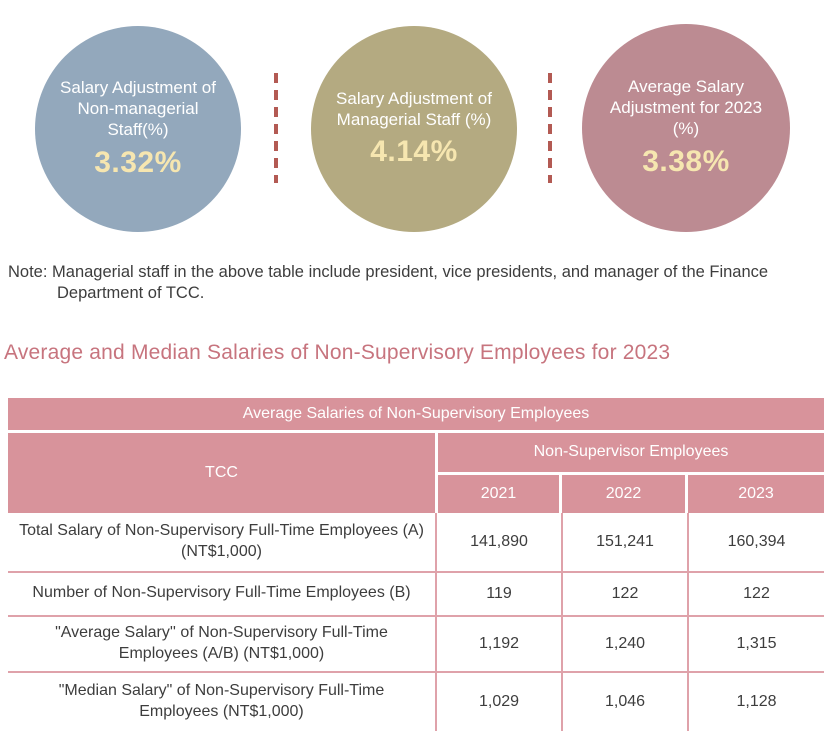  What do you see at coordinates (755, 541) in the screenshot?
I see `cell-value: 160,394` at bounding box center [755, 541].